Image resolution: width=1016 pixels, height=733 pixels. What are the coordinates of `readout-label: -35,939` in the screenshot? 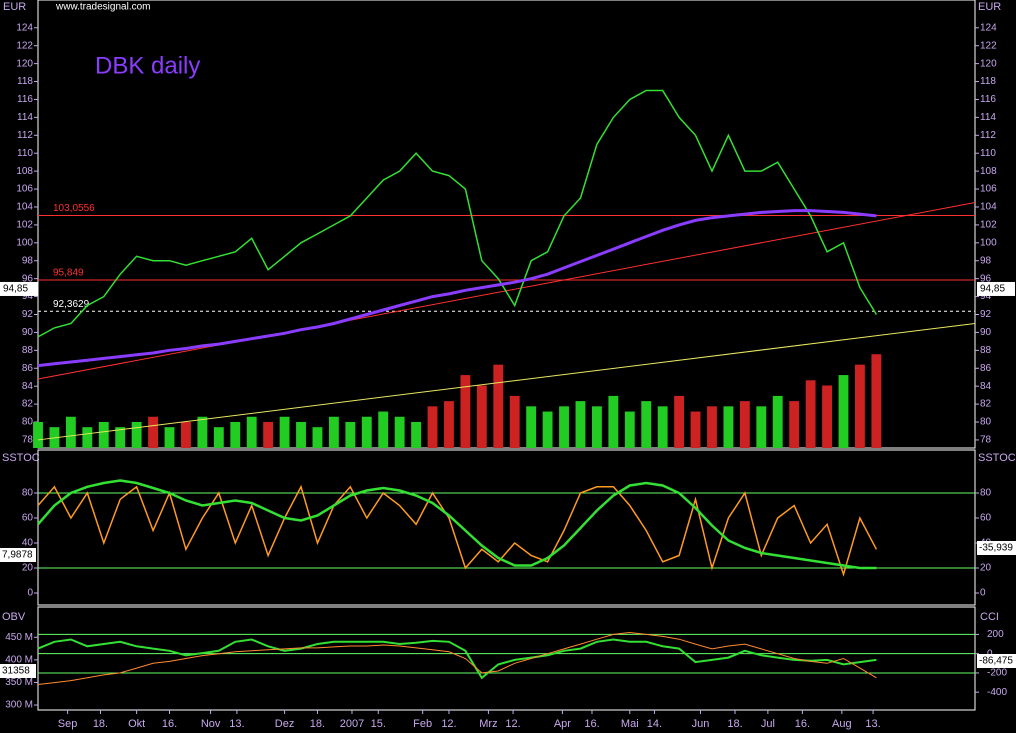 It's located at (996, 548).